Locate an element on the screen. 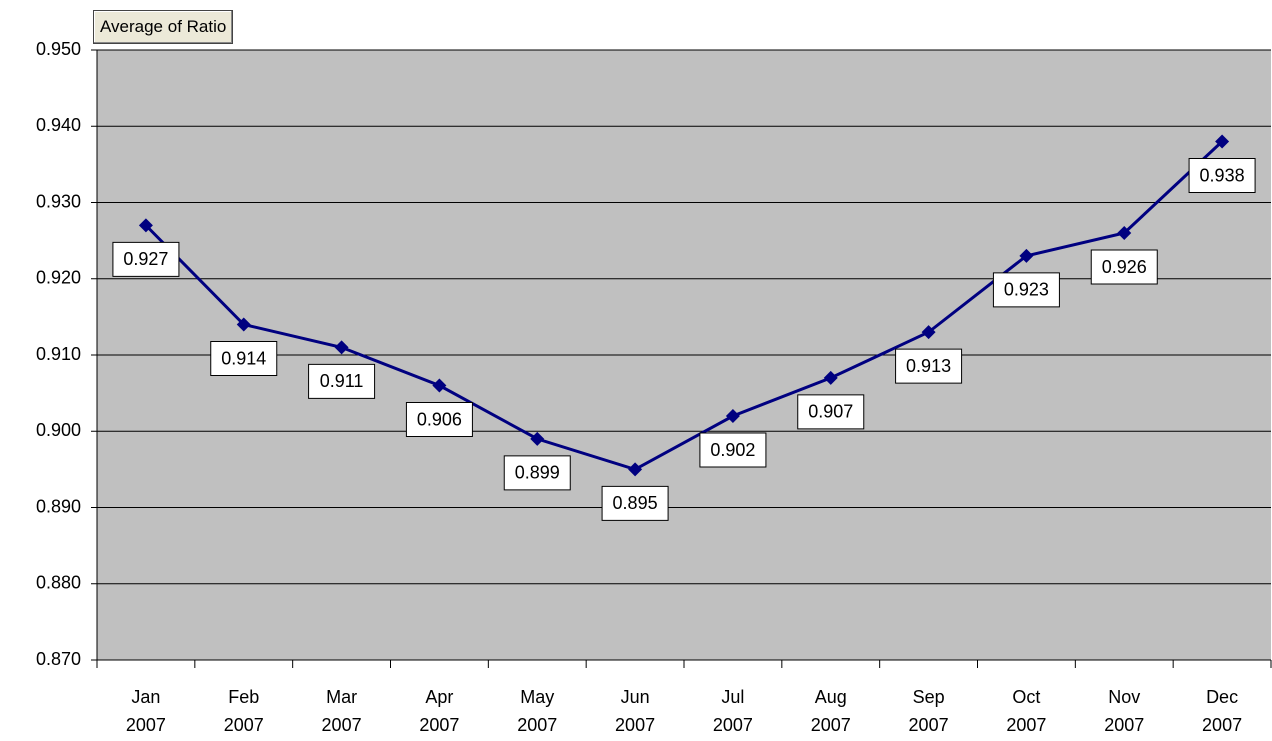 The height and width of the screenshot is (741, 1272). x-tick-label: Dec 2007 is located at coordinates (1222, 711).